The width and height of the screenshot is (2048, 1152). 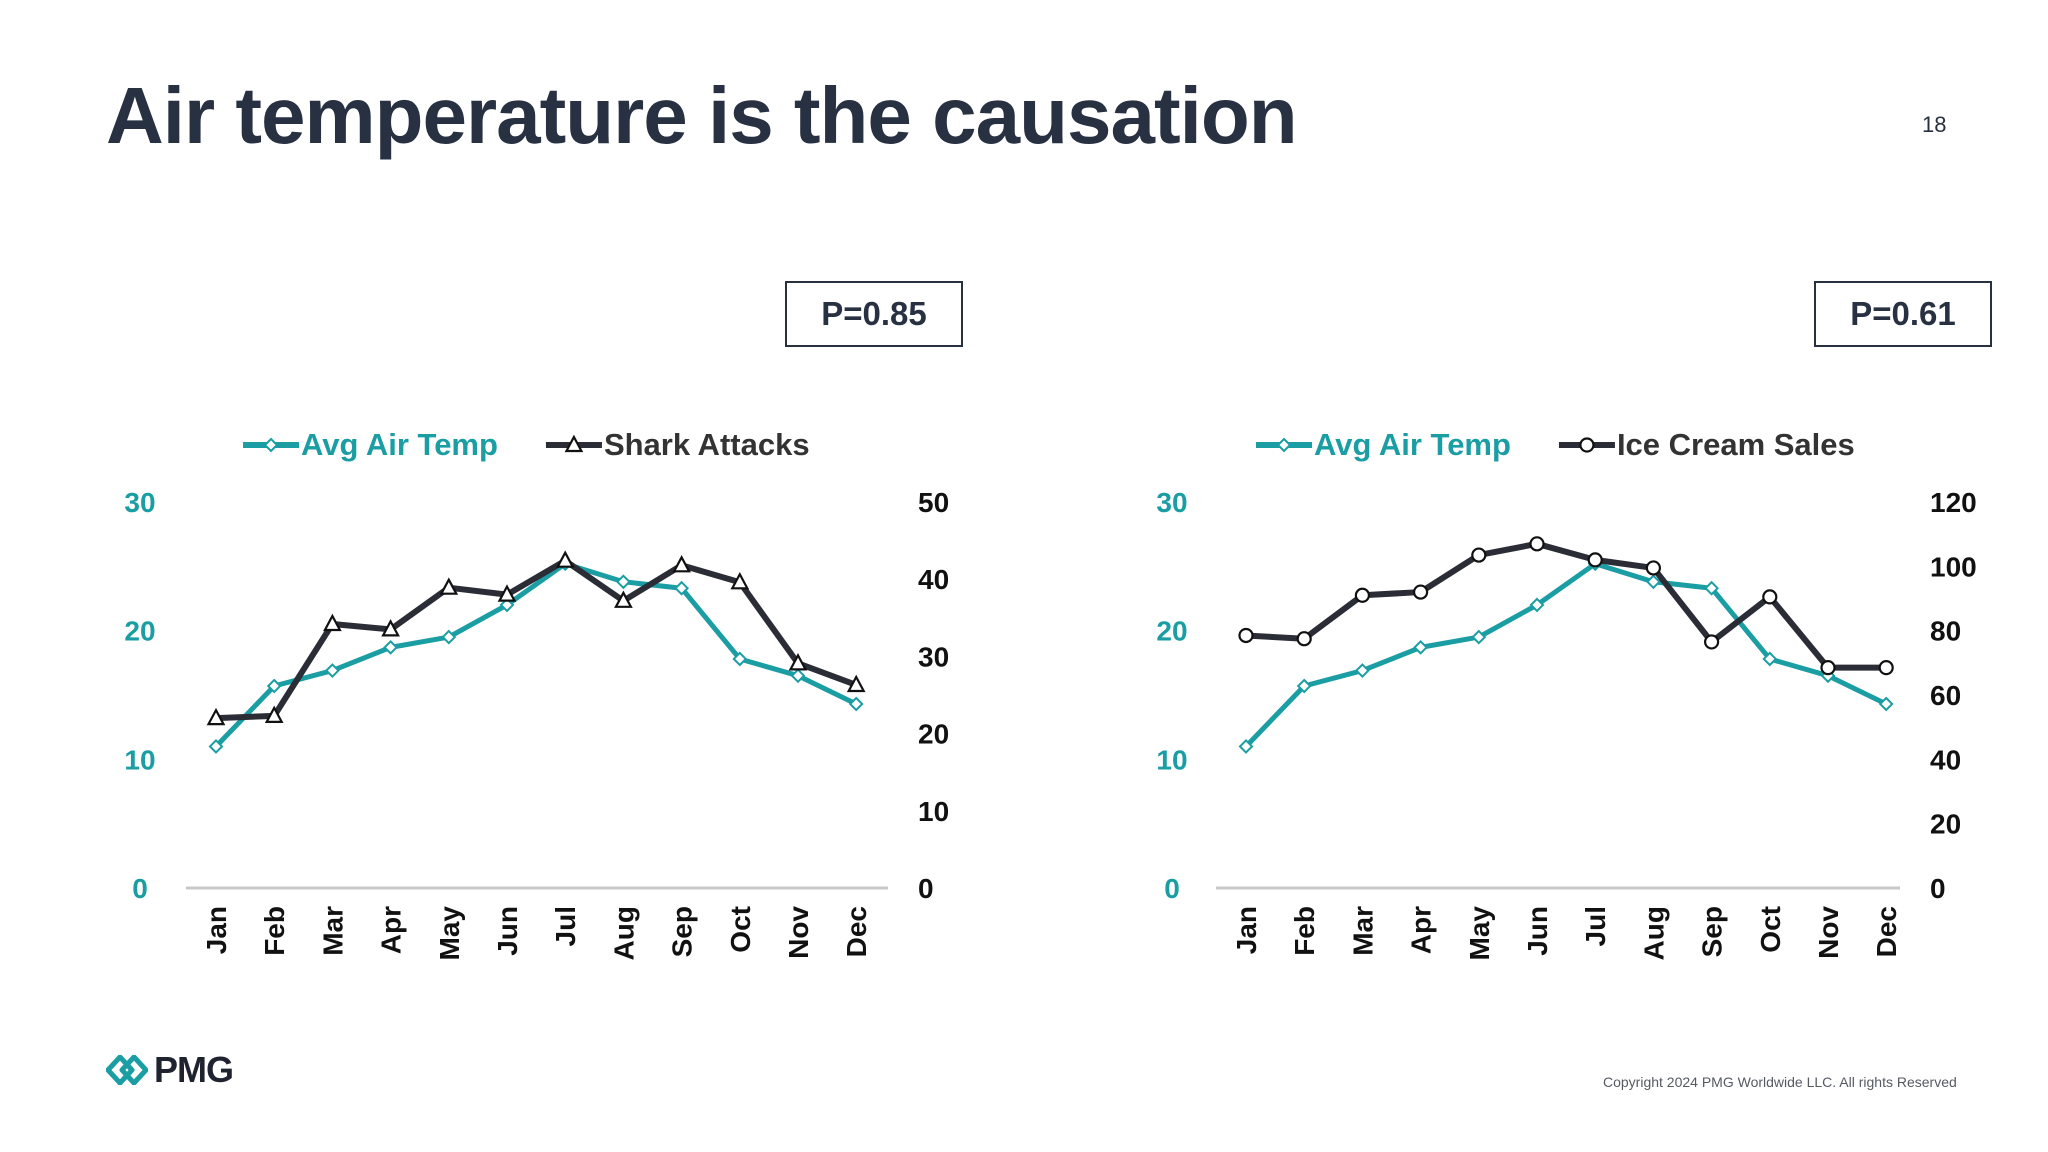 What do you see at coordinates (127, 1070) in the screenshot?
I see `pmg-logo-icon` at bounding box center [127, 1070].